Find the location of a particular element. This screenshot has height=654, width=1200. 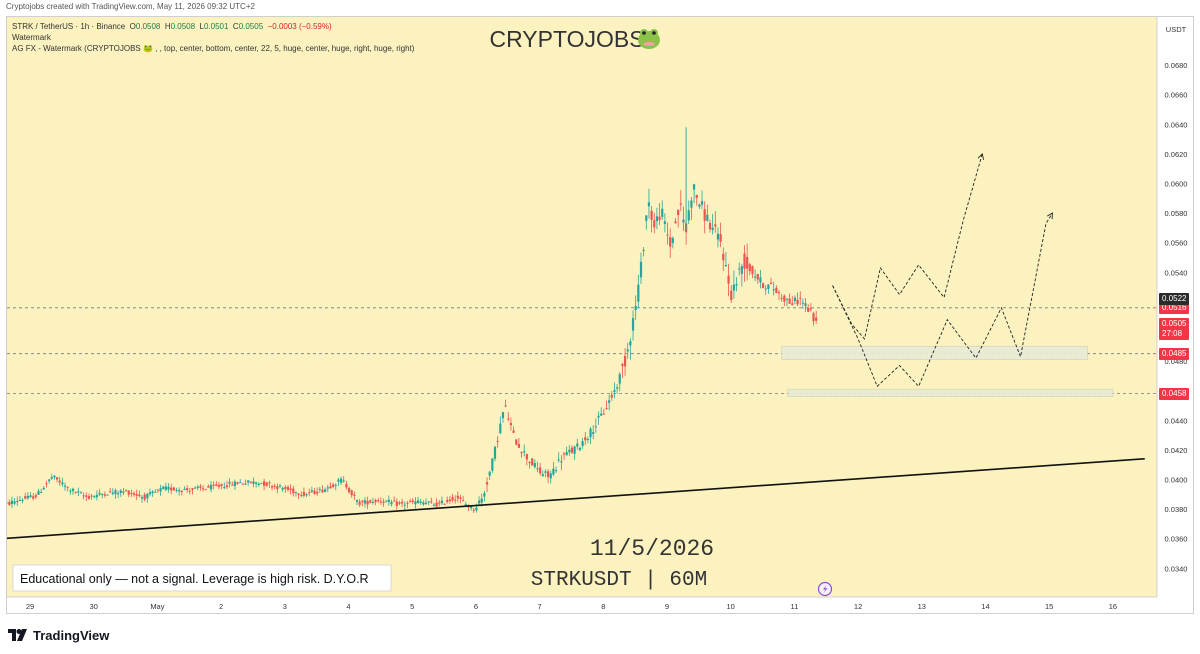

trendline-group is located at coordinates (576, 498).